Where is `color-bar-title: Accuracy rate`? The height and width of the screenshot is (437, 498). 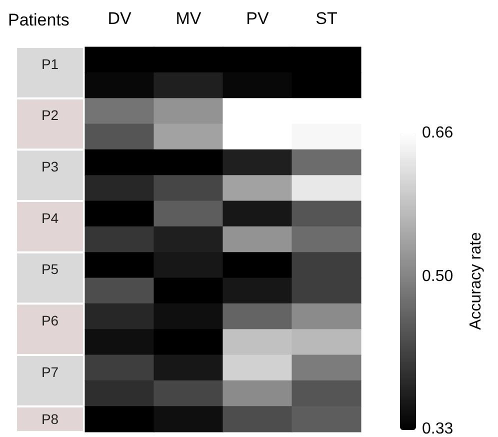
color-bar-title: Accuracy rate is located at coordinates (476, 281).